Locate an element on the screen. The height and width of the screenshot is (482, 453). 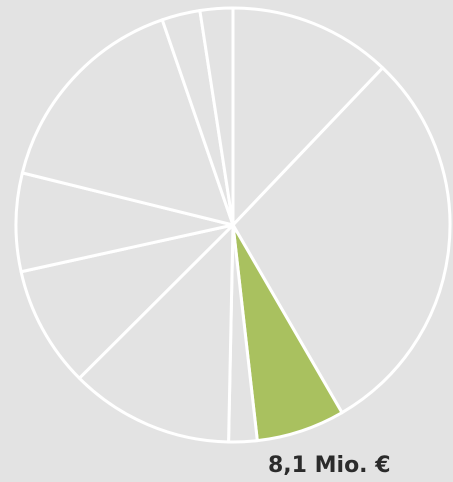
slice-label: 8,1 Mio. € is located at coordinates (329, 465).